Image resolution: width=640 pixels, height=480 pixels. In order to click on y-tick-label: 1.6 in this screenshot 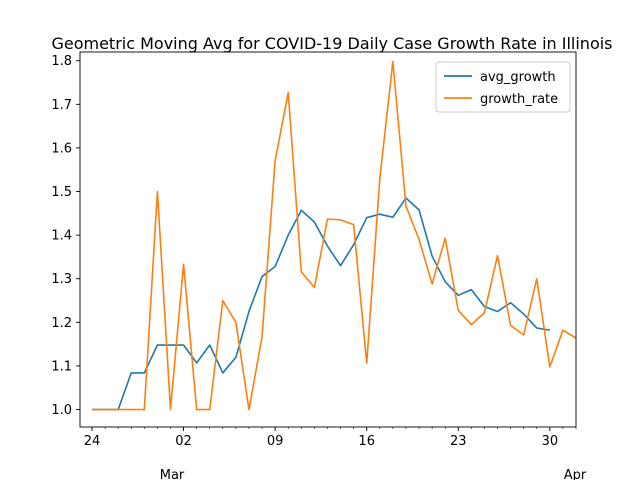, I will do `click(61, 148)`.